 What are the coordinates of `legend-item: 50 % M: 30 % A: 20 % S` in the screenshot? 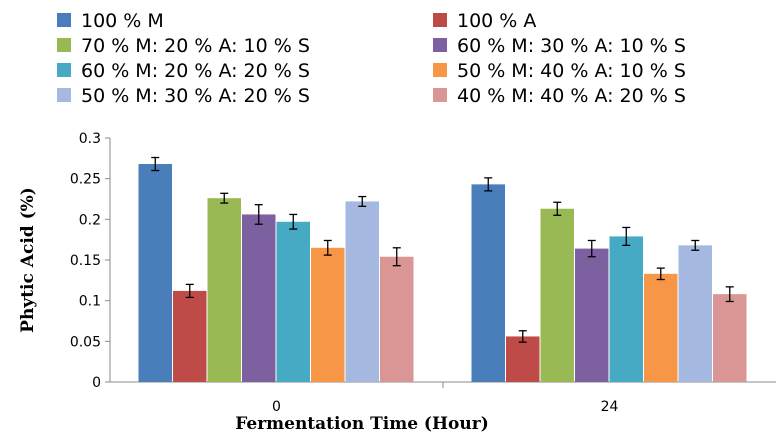 It's located at (183, 96).